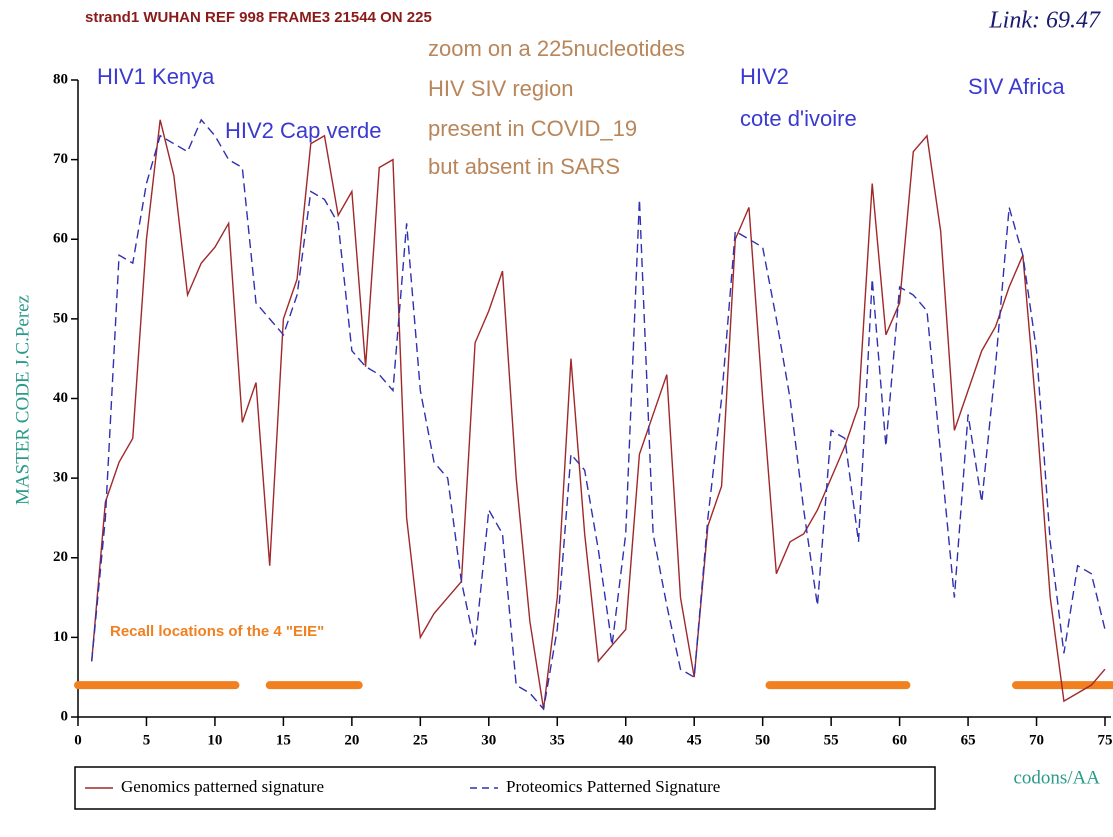 This screenshot has width=1113, height=837. Describe the element at coordinates (762, 740) in the screenshot. I see `x-tick-label: 50` at that location.